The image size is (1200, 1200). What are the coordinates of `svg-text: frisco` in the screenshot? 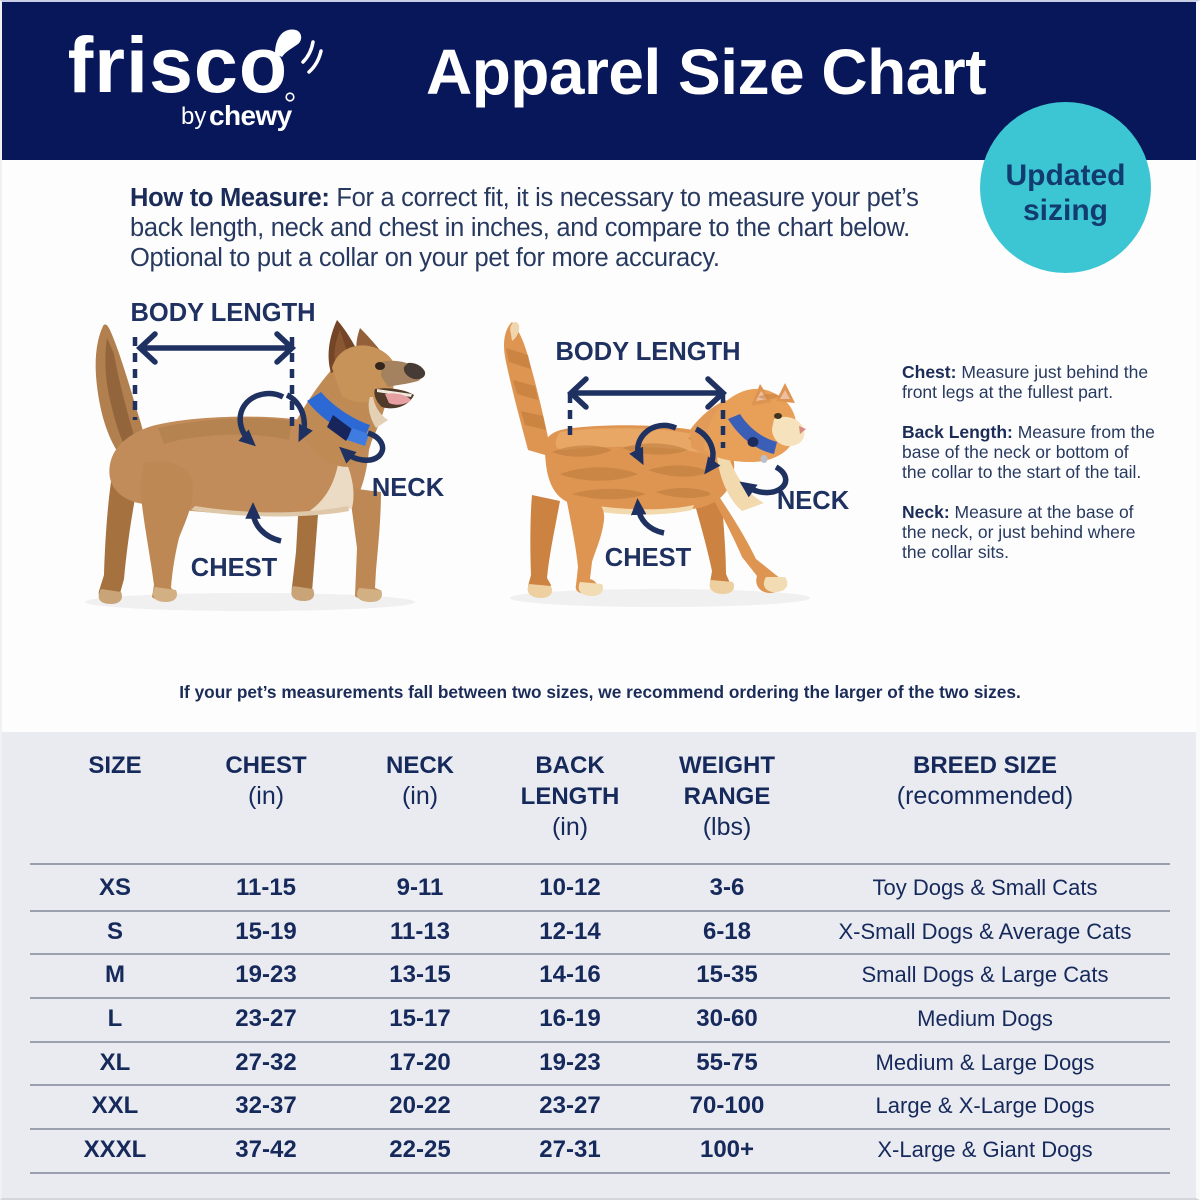 It's located at (178, 64).